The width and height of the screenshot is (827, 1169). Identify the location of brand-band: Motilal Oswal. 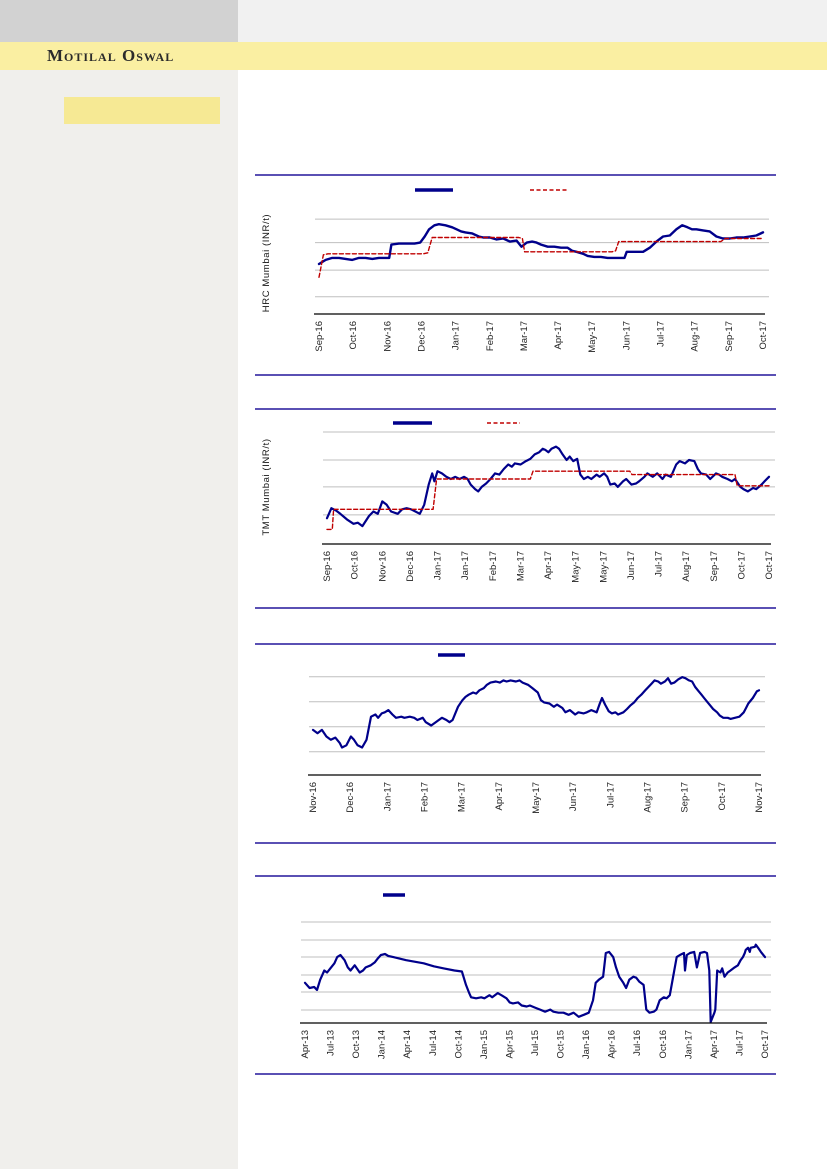
(413, 56).